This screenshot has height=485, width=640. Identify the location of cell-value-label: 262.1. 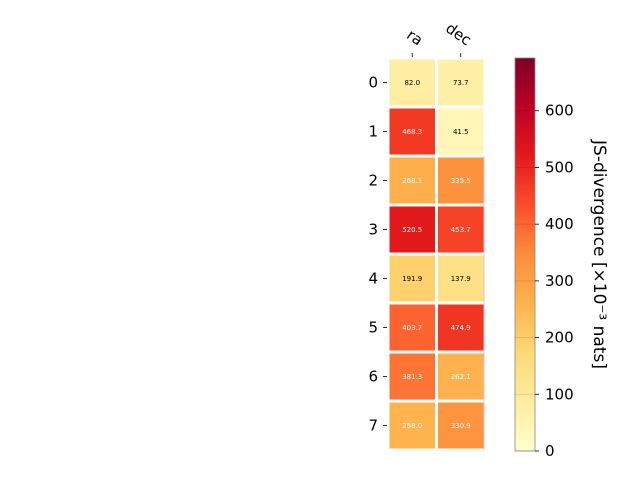
(461, 377).